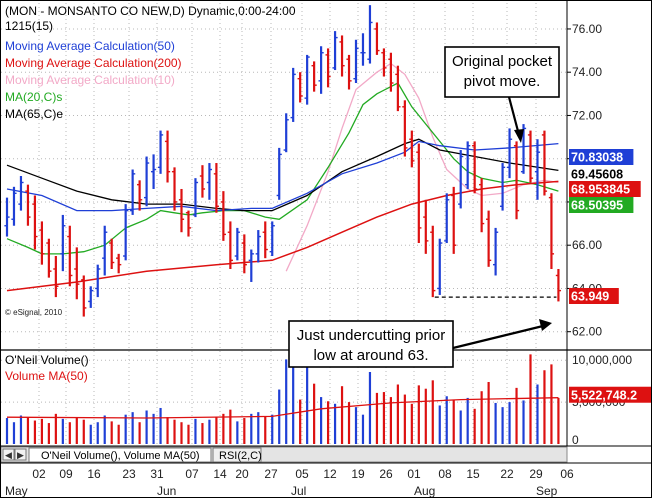 This screenshot has height=502, width=652. What do you see at coordinates (597, 175) in the screenshot?
I see `price-badge-1: 69.45608` at bounding box center [597, 175].